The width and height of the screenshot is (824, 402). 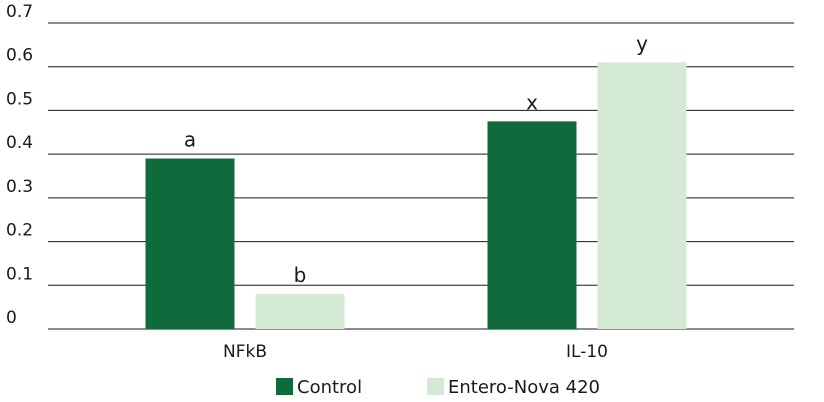 What do you see at coordinates (415, 352) in the screenshot?
I see `x-axis-category-labels: NFkB IL-10` at bounding box center [415, 352].